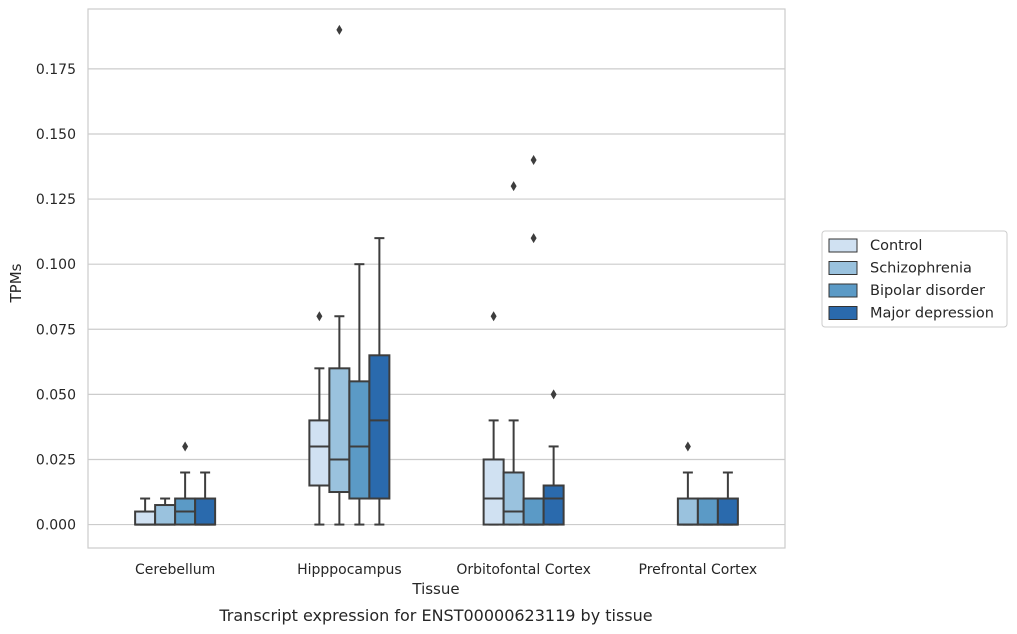 The image size is (1017, 634). What do you see at coordinates (349, 570) in the screenshot?
I see `x-tick-label: Hipppocampus` at bounding box center [349, 570].